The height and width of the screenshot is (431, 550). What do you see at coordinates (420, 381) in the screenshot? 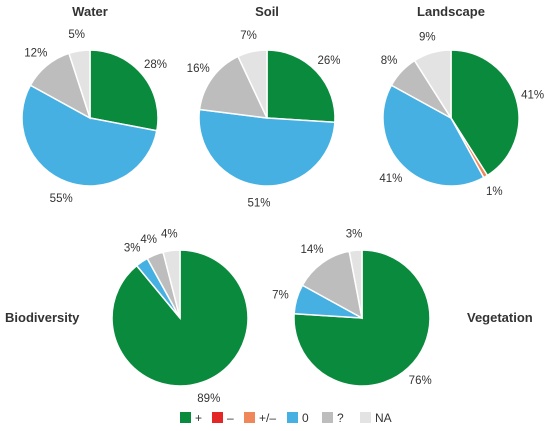
I see `data-label: 76%` at bounding box center [420, 381].